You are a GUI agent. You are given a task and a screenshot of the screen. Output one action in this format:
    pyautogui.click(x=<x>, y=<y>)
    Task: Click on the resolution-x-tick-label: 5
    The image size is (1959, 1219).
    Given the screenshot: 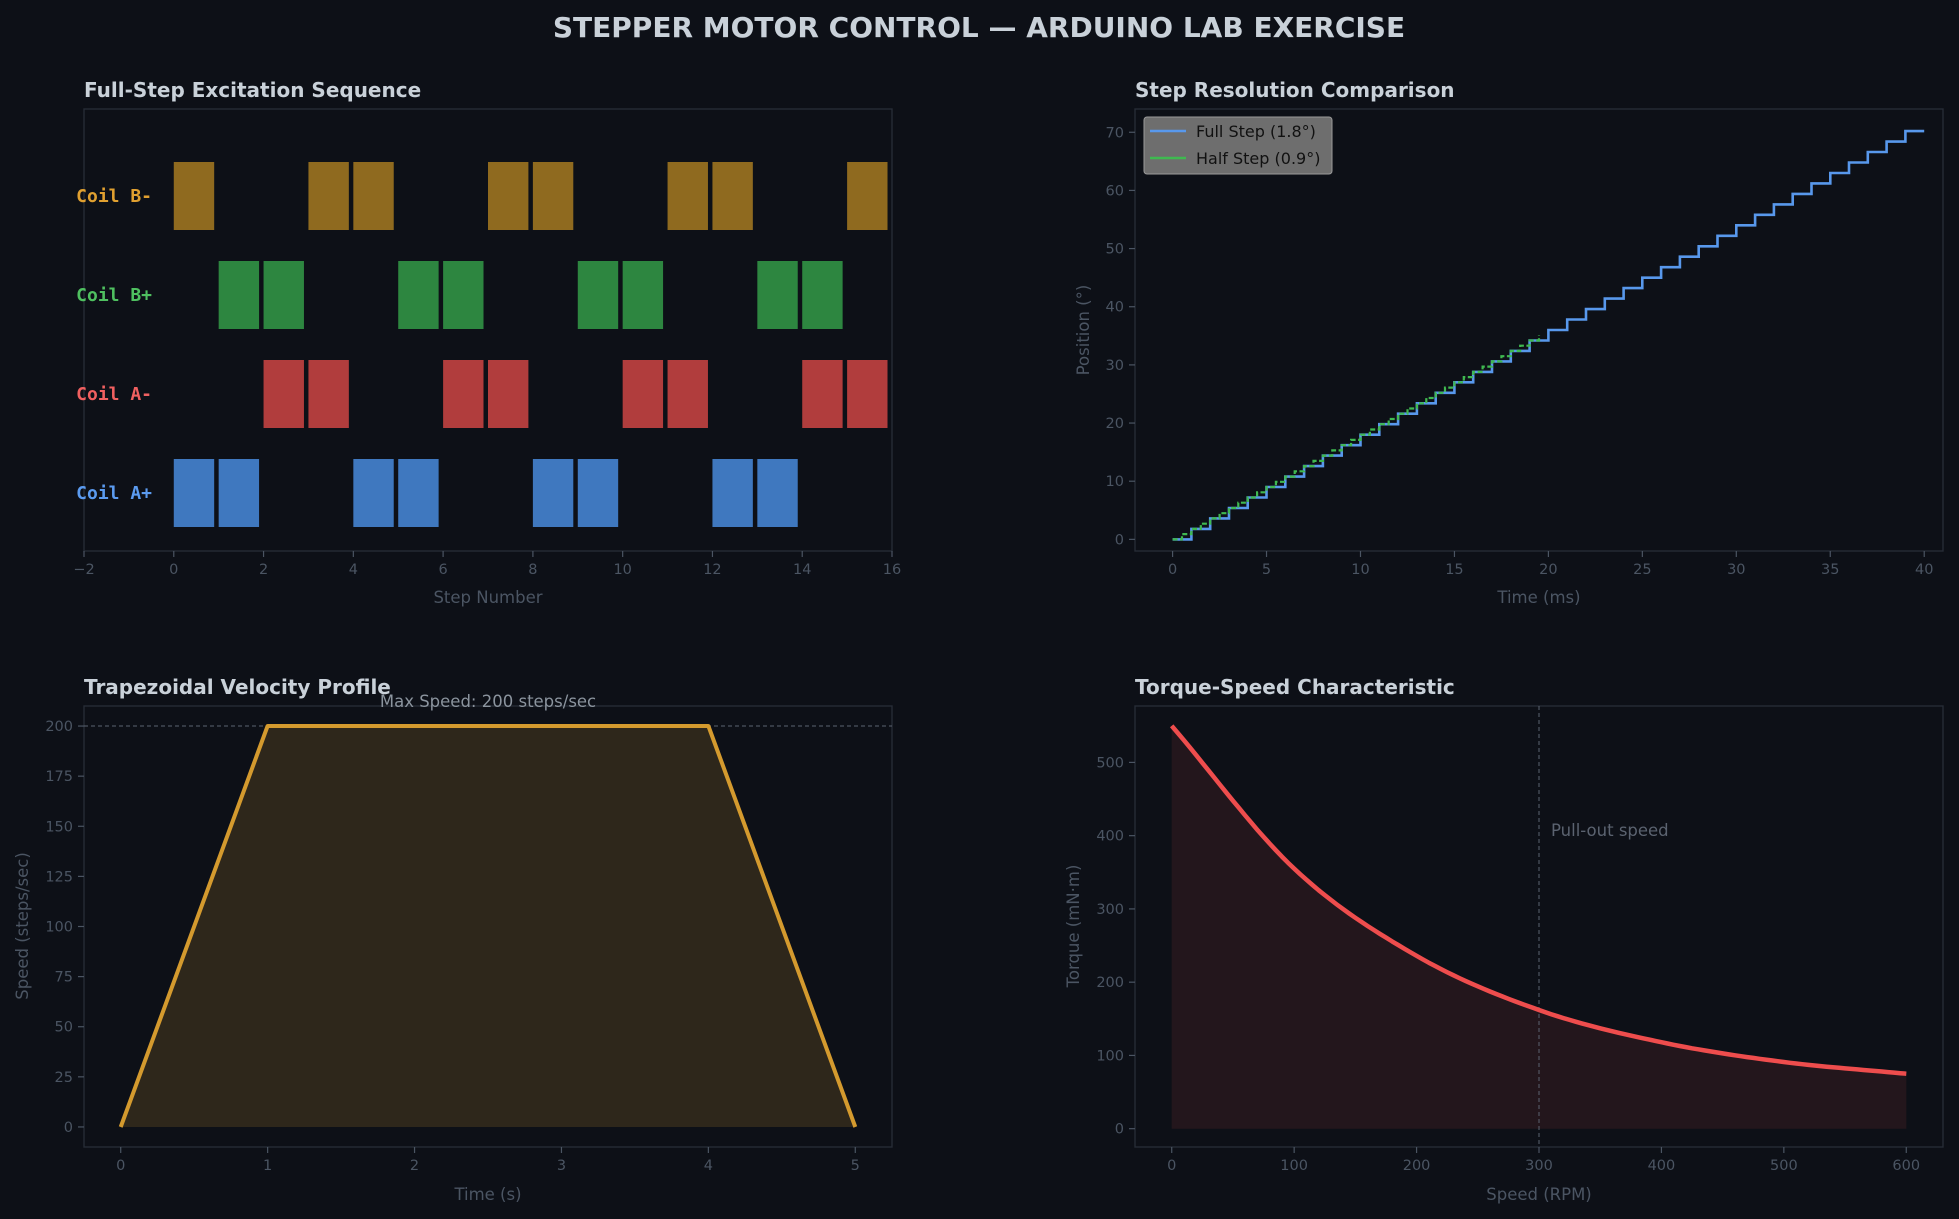 What is the action you would take?
    pyautogui.click(x=1266, y=570)
    